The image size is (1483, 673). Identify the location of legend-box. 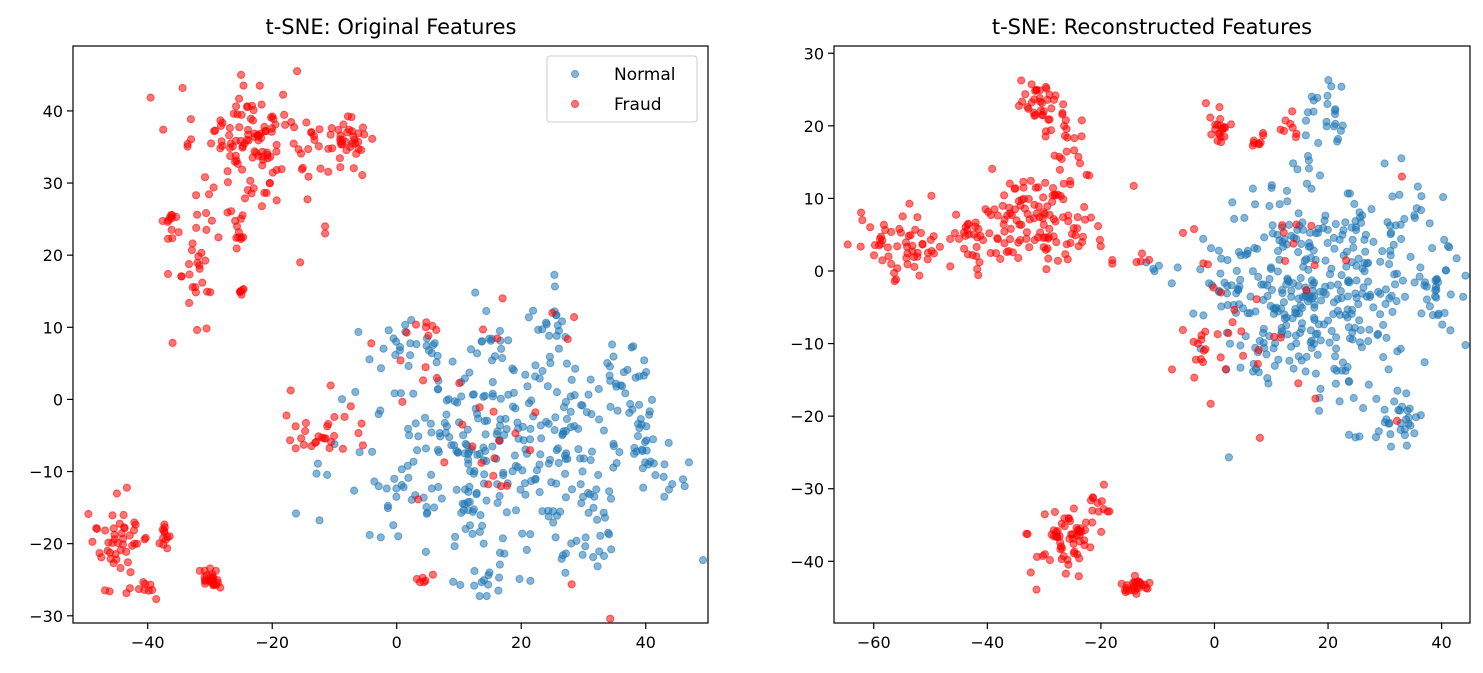
(622, 89).